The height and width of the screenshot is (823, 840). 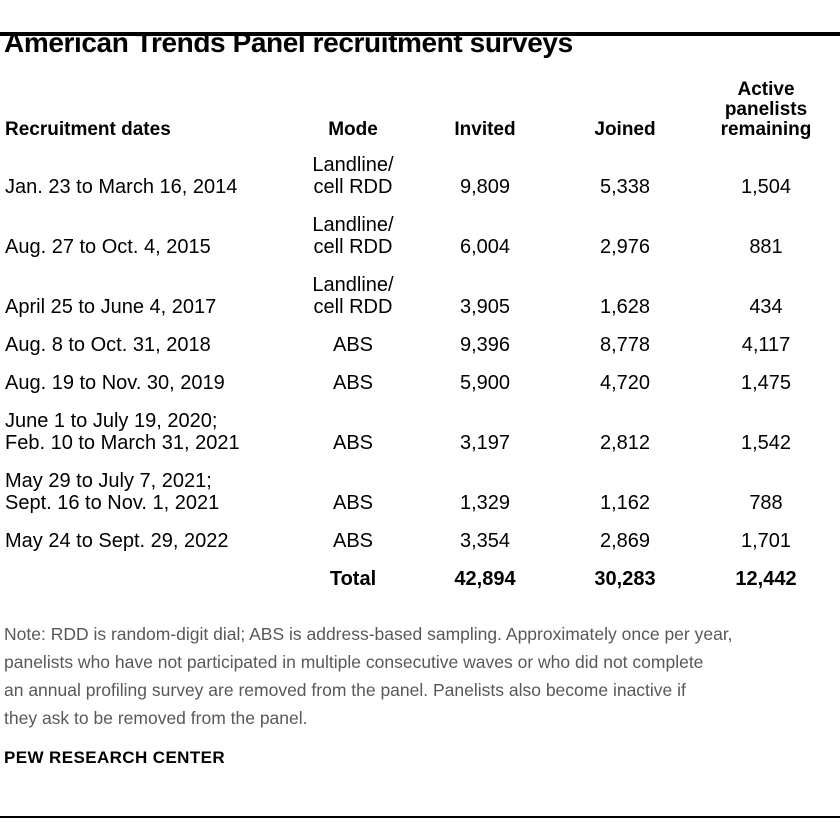 I want to click on total-remaining: 12,442, so click(x=766, y=579).